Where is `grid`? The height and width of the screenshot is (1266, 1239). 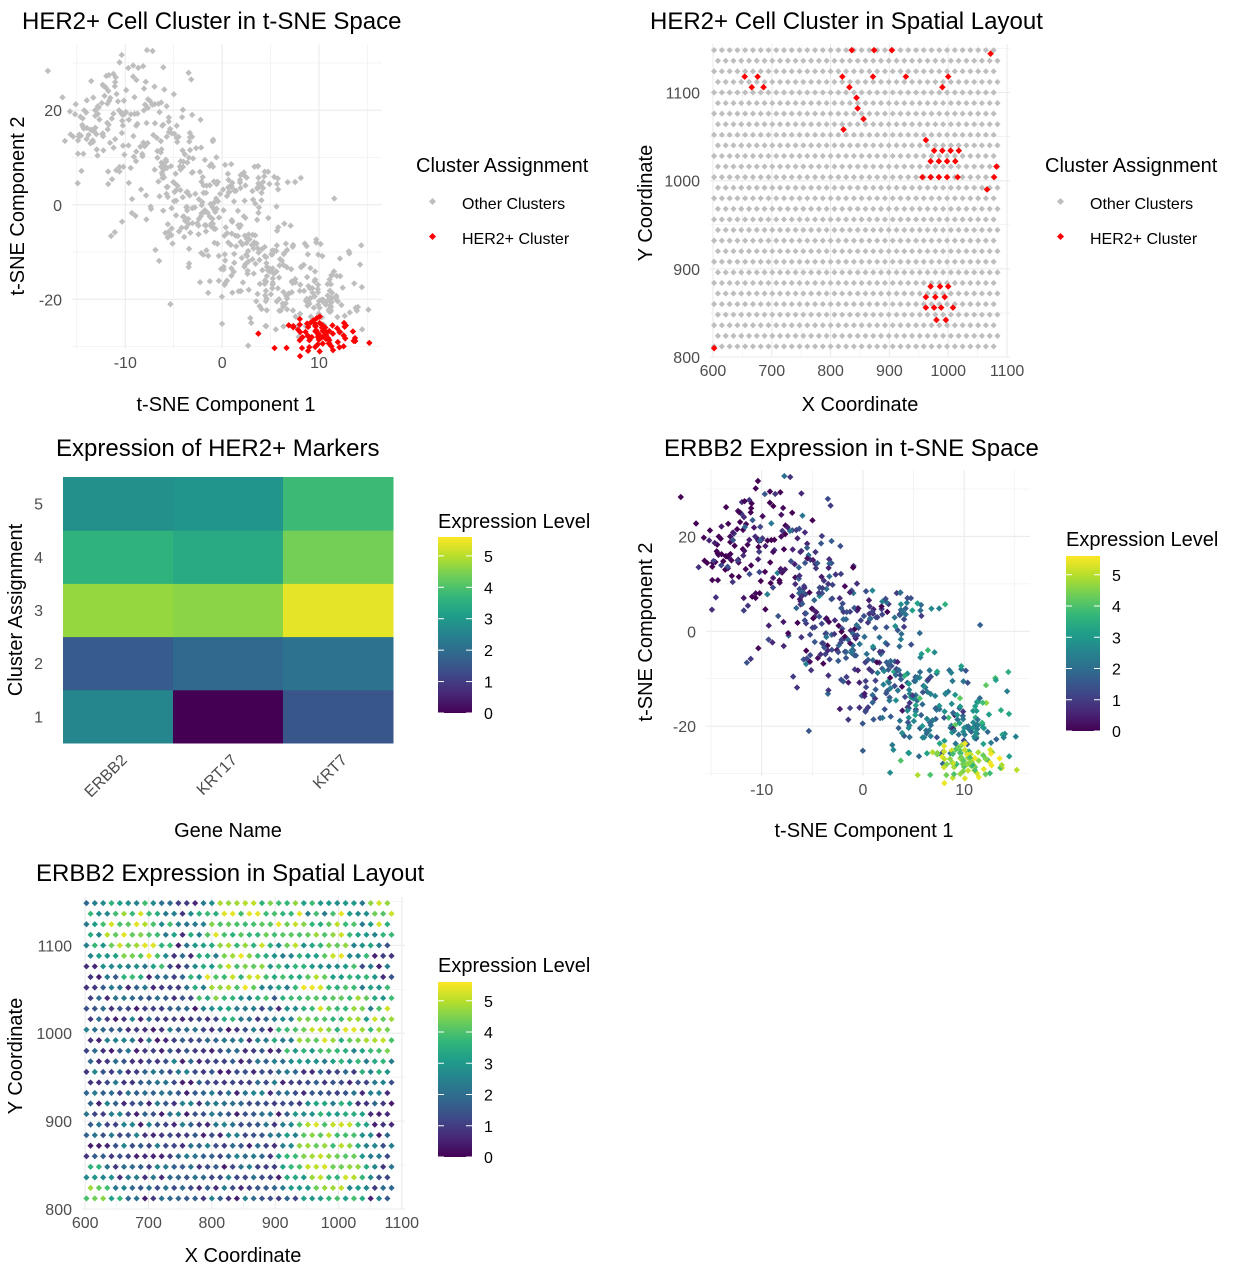 grid is located at coordinates (860, 201).